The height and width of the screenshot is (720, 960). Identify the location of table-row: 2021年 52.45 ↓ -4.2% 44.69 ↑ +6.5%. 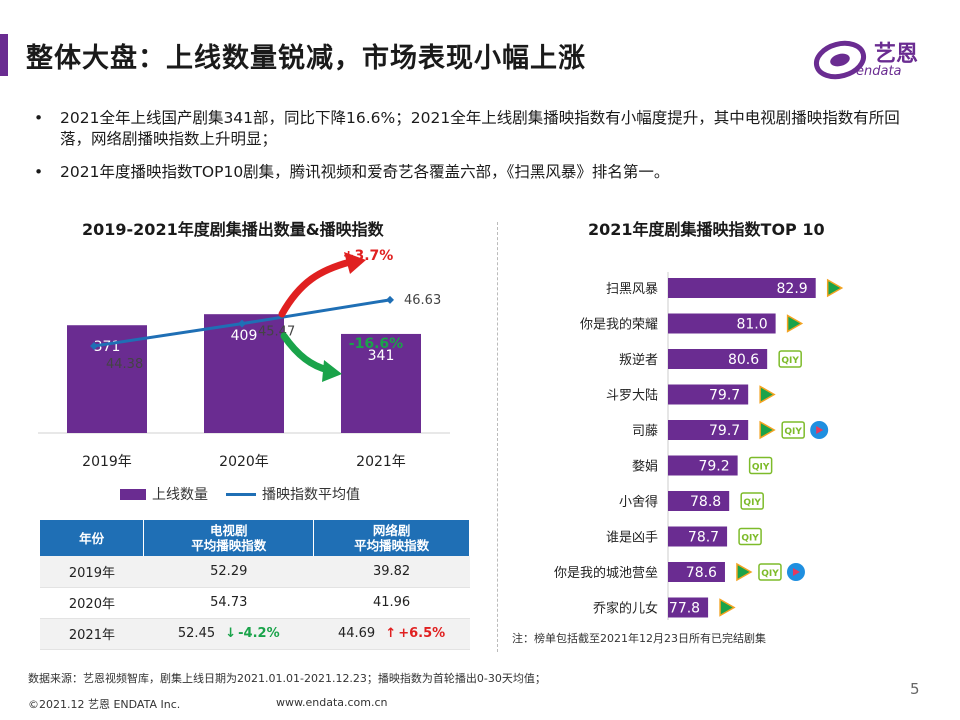
(255, 634).